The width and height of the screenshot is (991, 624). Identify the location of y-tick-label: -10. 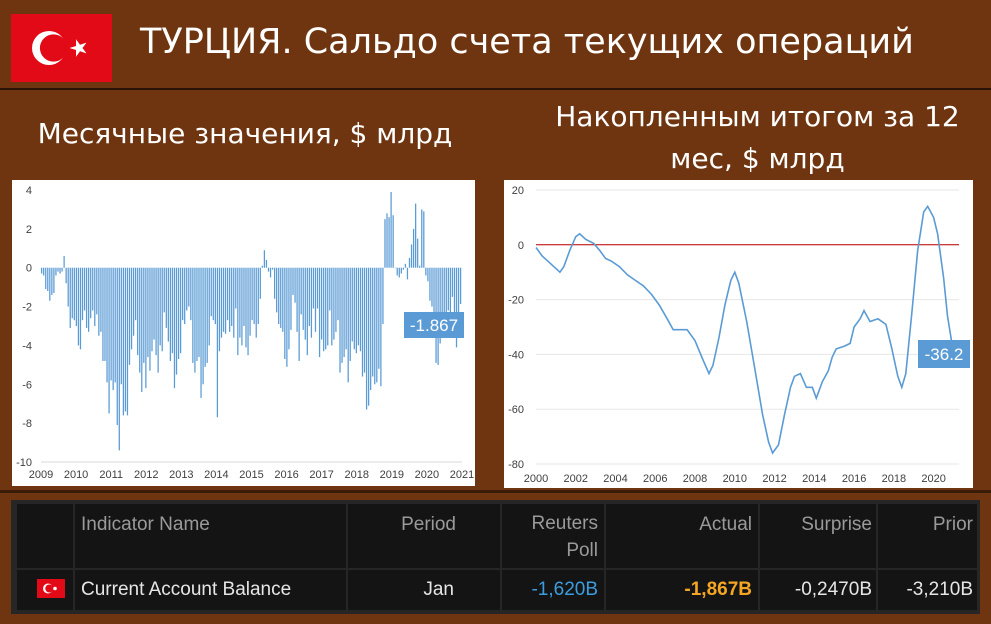
(24, 463).